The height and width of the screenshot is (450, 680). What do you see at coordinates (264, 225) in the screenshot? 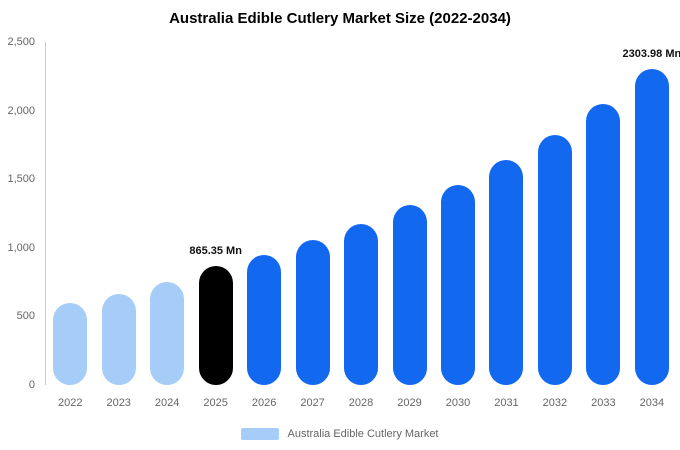
I see `bar-column: 2026` at bounding box center [264, 225].